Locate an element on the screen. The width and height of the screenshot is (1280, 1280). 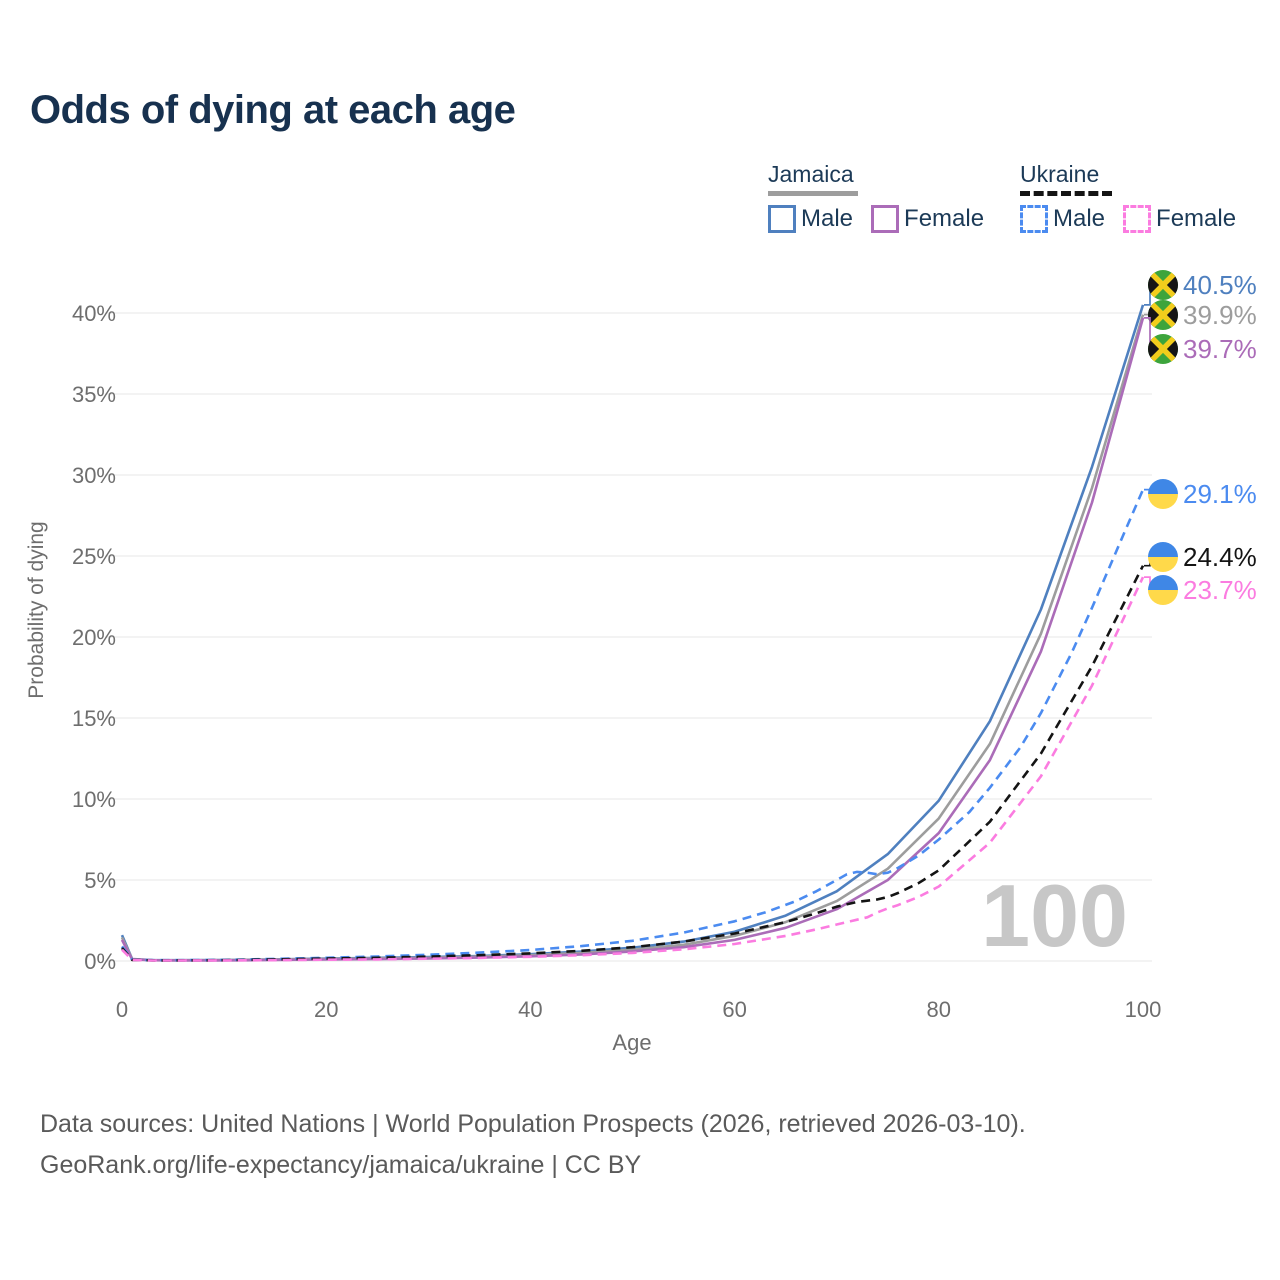
end-value-label-jamaica-female: 39.7% is located at coordinates (1220, 349).